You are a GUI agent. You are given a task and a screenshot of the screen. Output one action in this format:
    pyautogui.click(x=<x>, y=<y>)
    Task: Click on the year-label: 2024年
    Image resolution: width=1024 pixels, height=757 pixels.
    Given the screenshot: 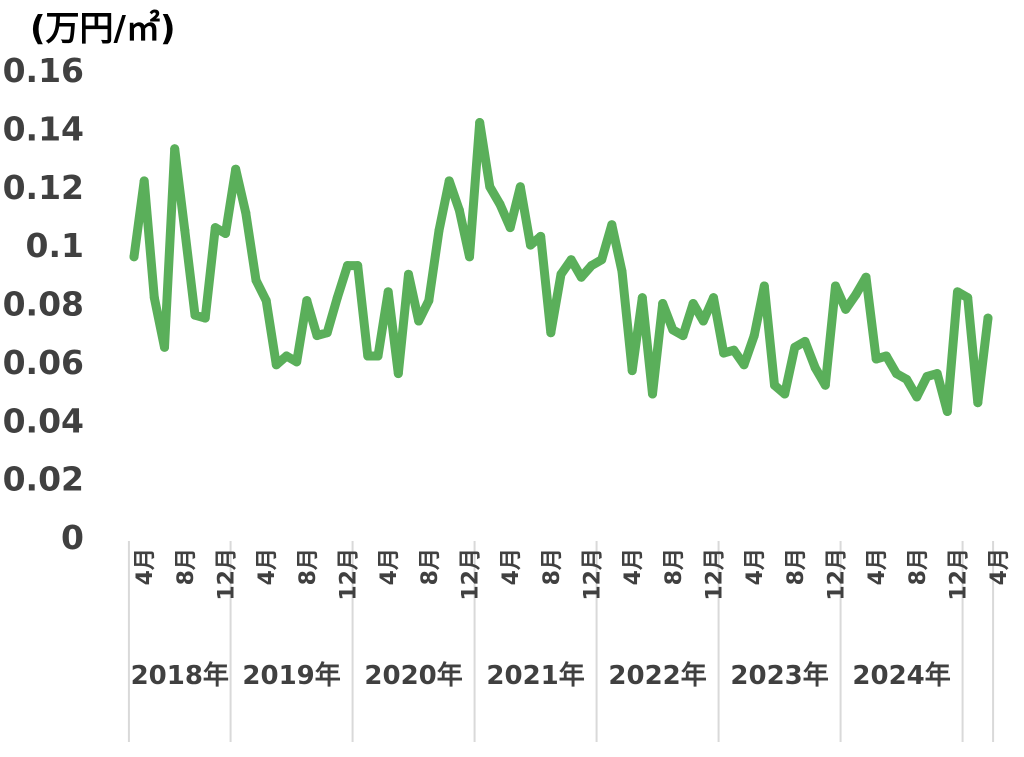 What is the action you would take?
    pyautogui.click(x=901, y=675)
    